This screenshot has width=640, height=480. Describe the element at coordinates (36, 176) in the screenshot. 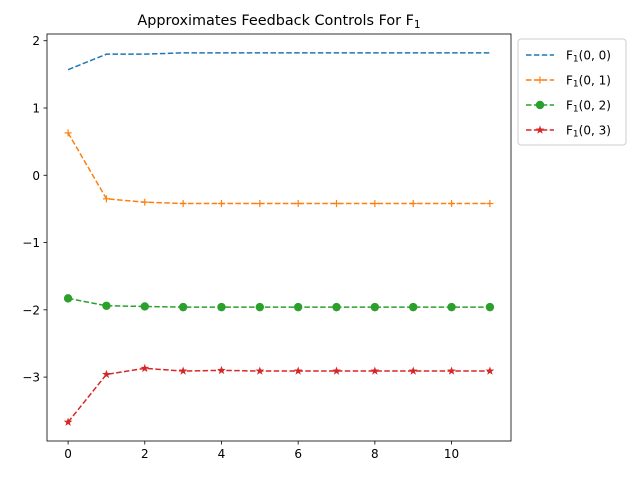

I see `y-tick-label: 0` at that location.